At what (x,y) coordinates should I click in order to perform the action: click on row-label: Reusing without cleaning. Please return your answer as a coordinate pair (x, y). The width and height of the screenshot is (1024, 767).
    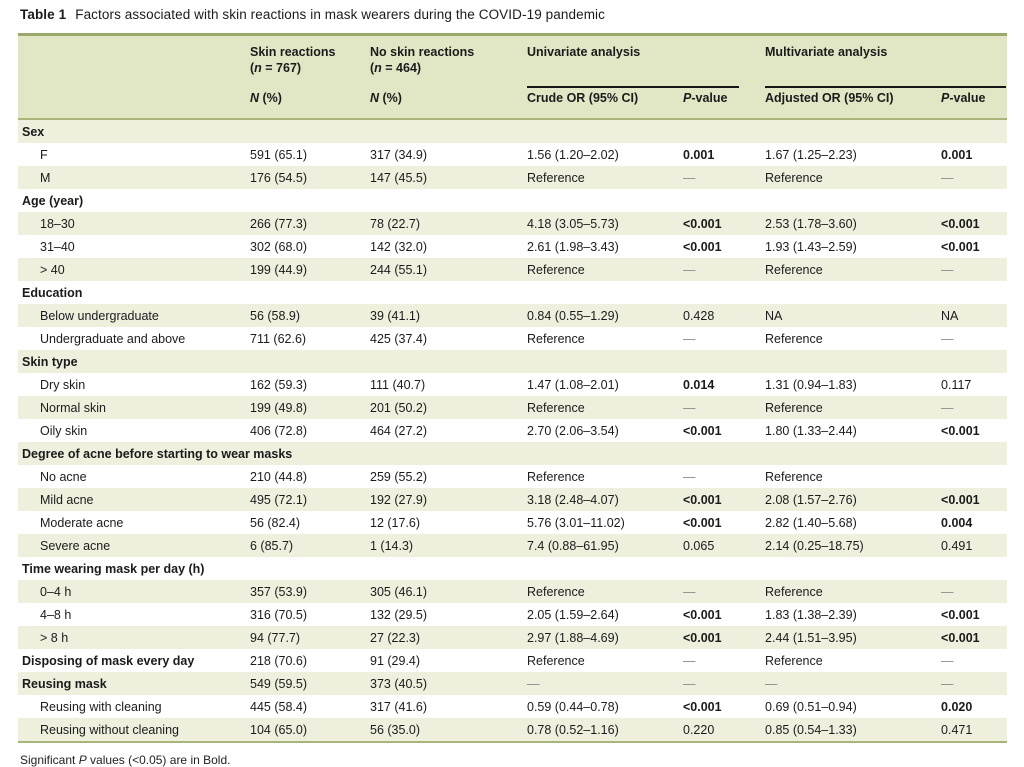
    Looking at the image, I should click on (109, 729).